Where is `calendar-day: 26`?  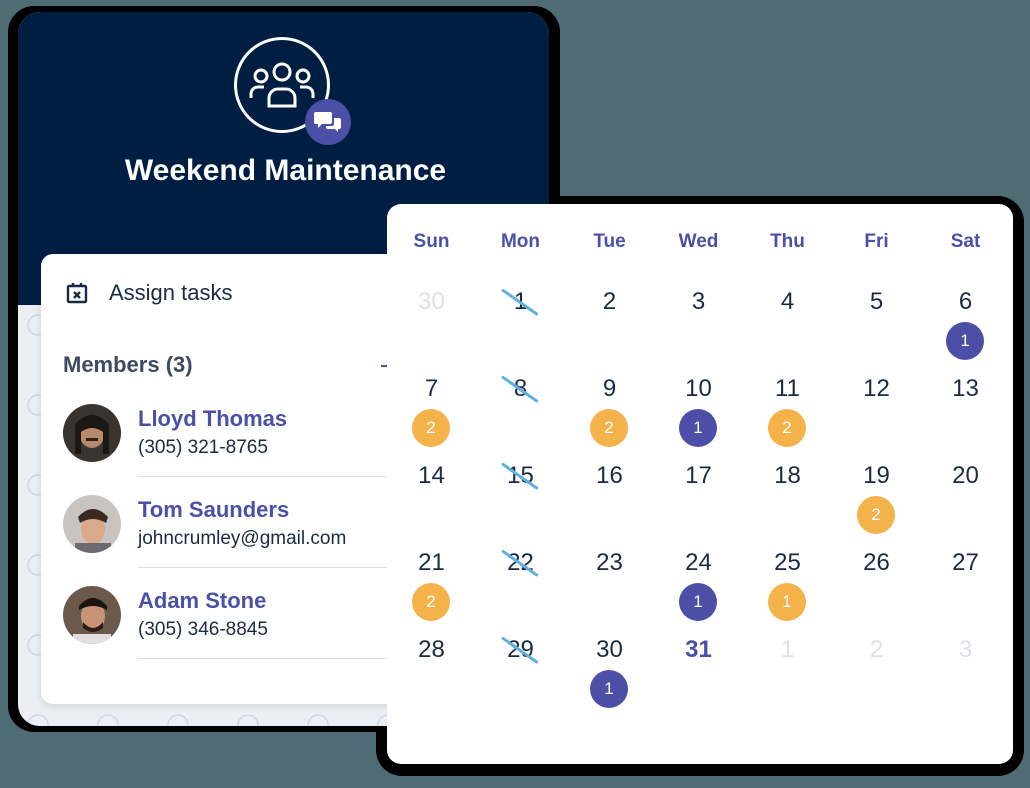
calendar-day: 26 is located at coordinates (876, 563).